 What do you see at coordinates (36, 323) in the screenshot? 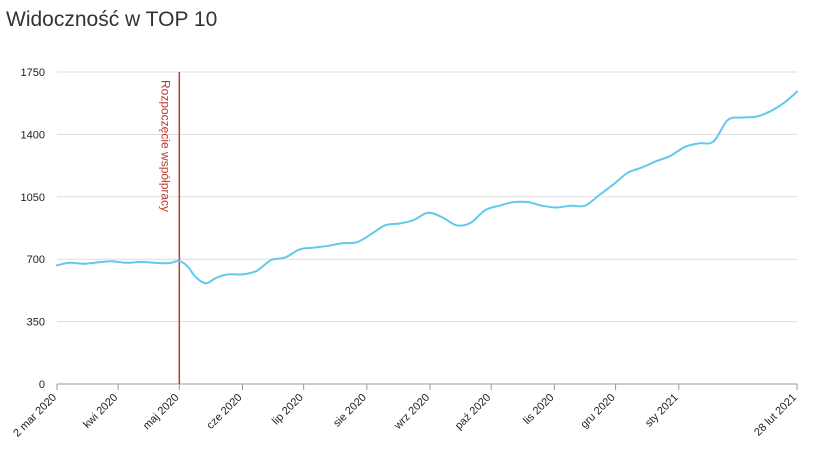
I see `y-tick-label: 350` at bounding box center [36, 323].